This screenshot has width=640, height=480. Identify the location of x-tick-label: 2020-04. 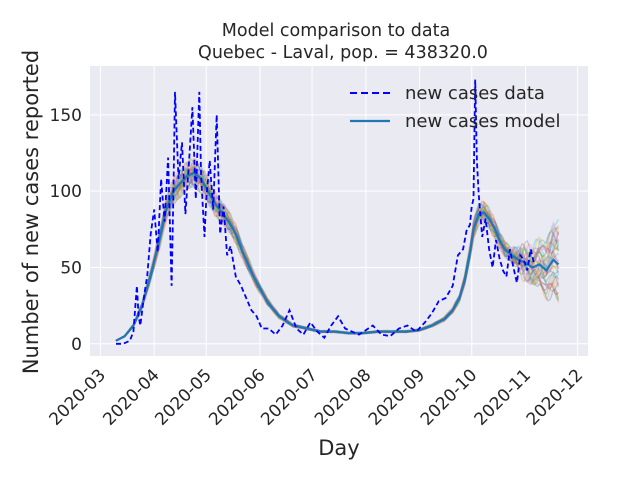
(131, 397).